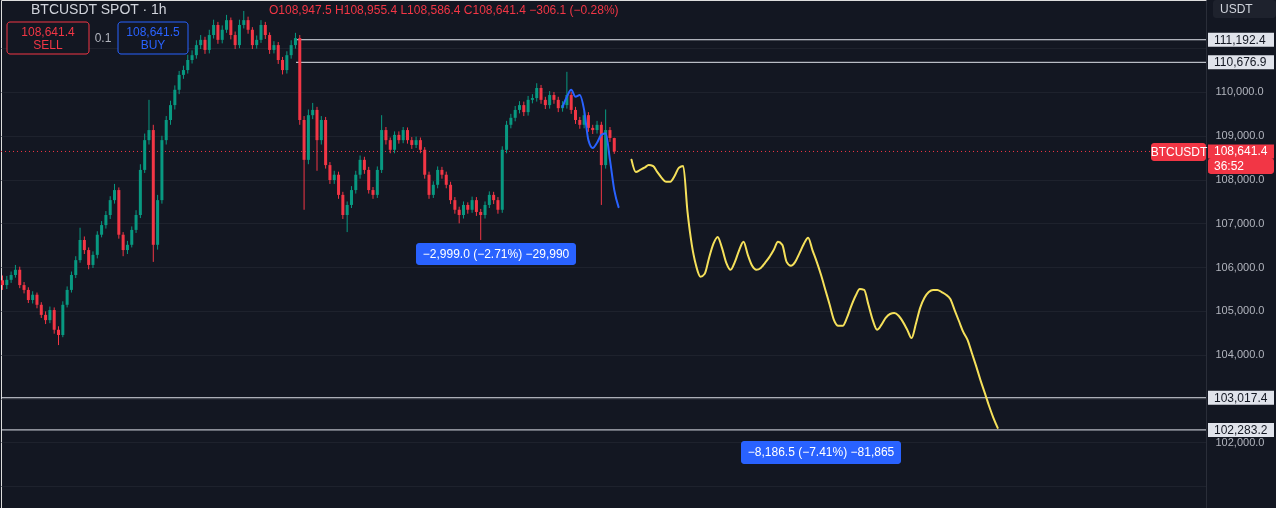 This screenshot has width=1280, height=508. What do you see at coordinates (1241, 429) in the screenshot?
I see `ref-line-label: 102,283.2` at bounding box center [1241, 429].